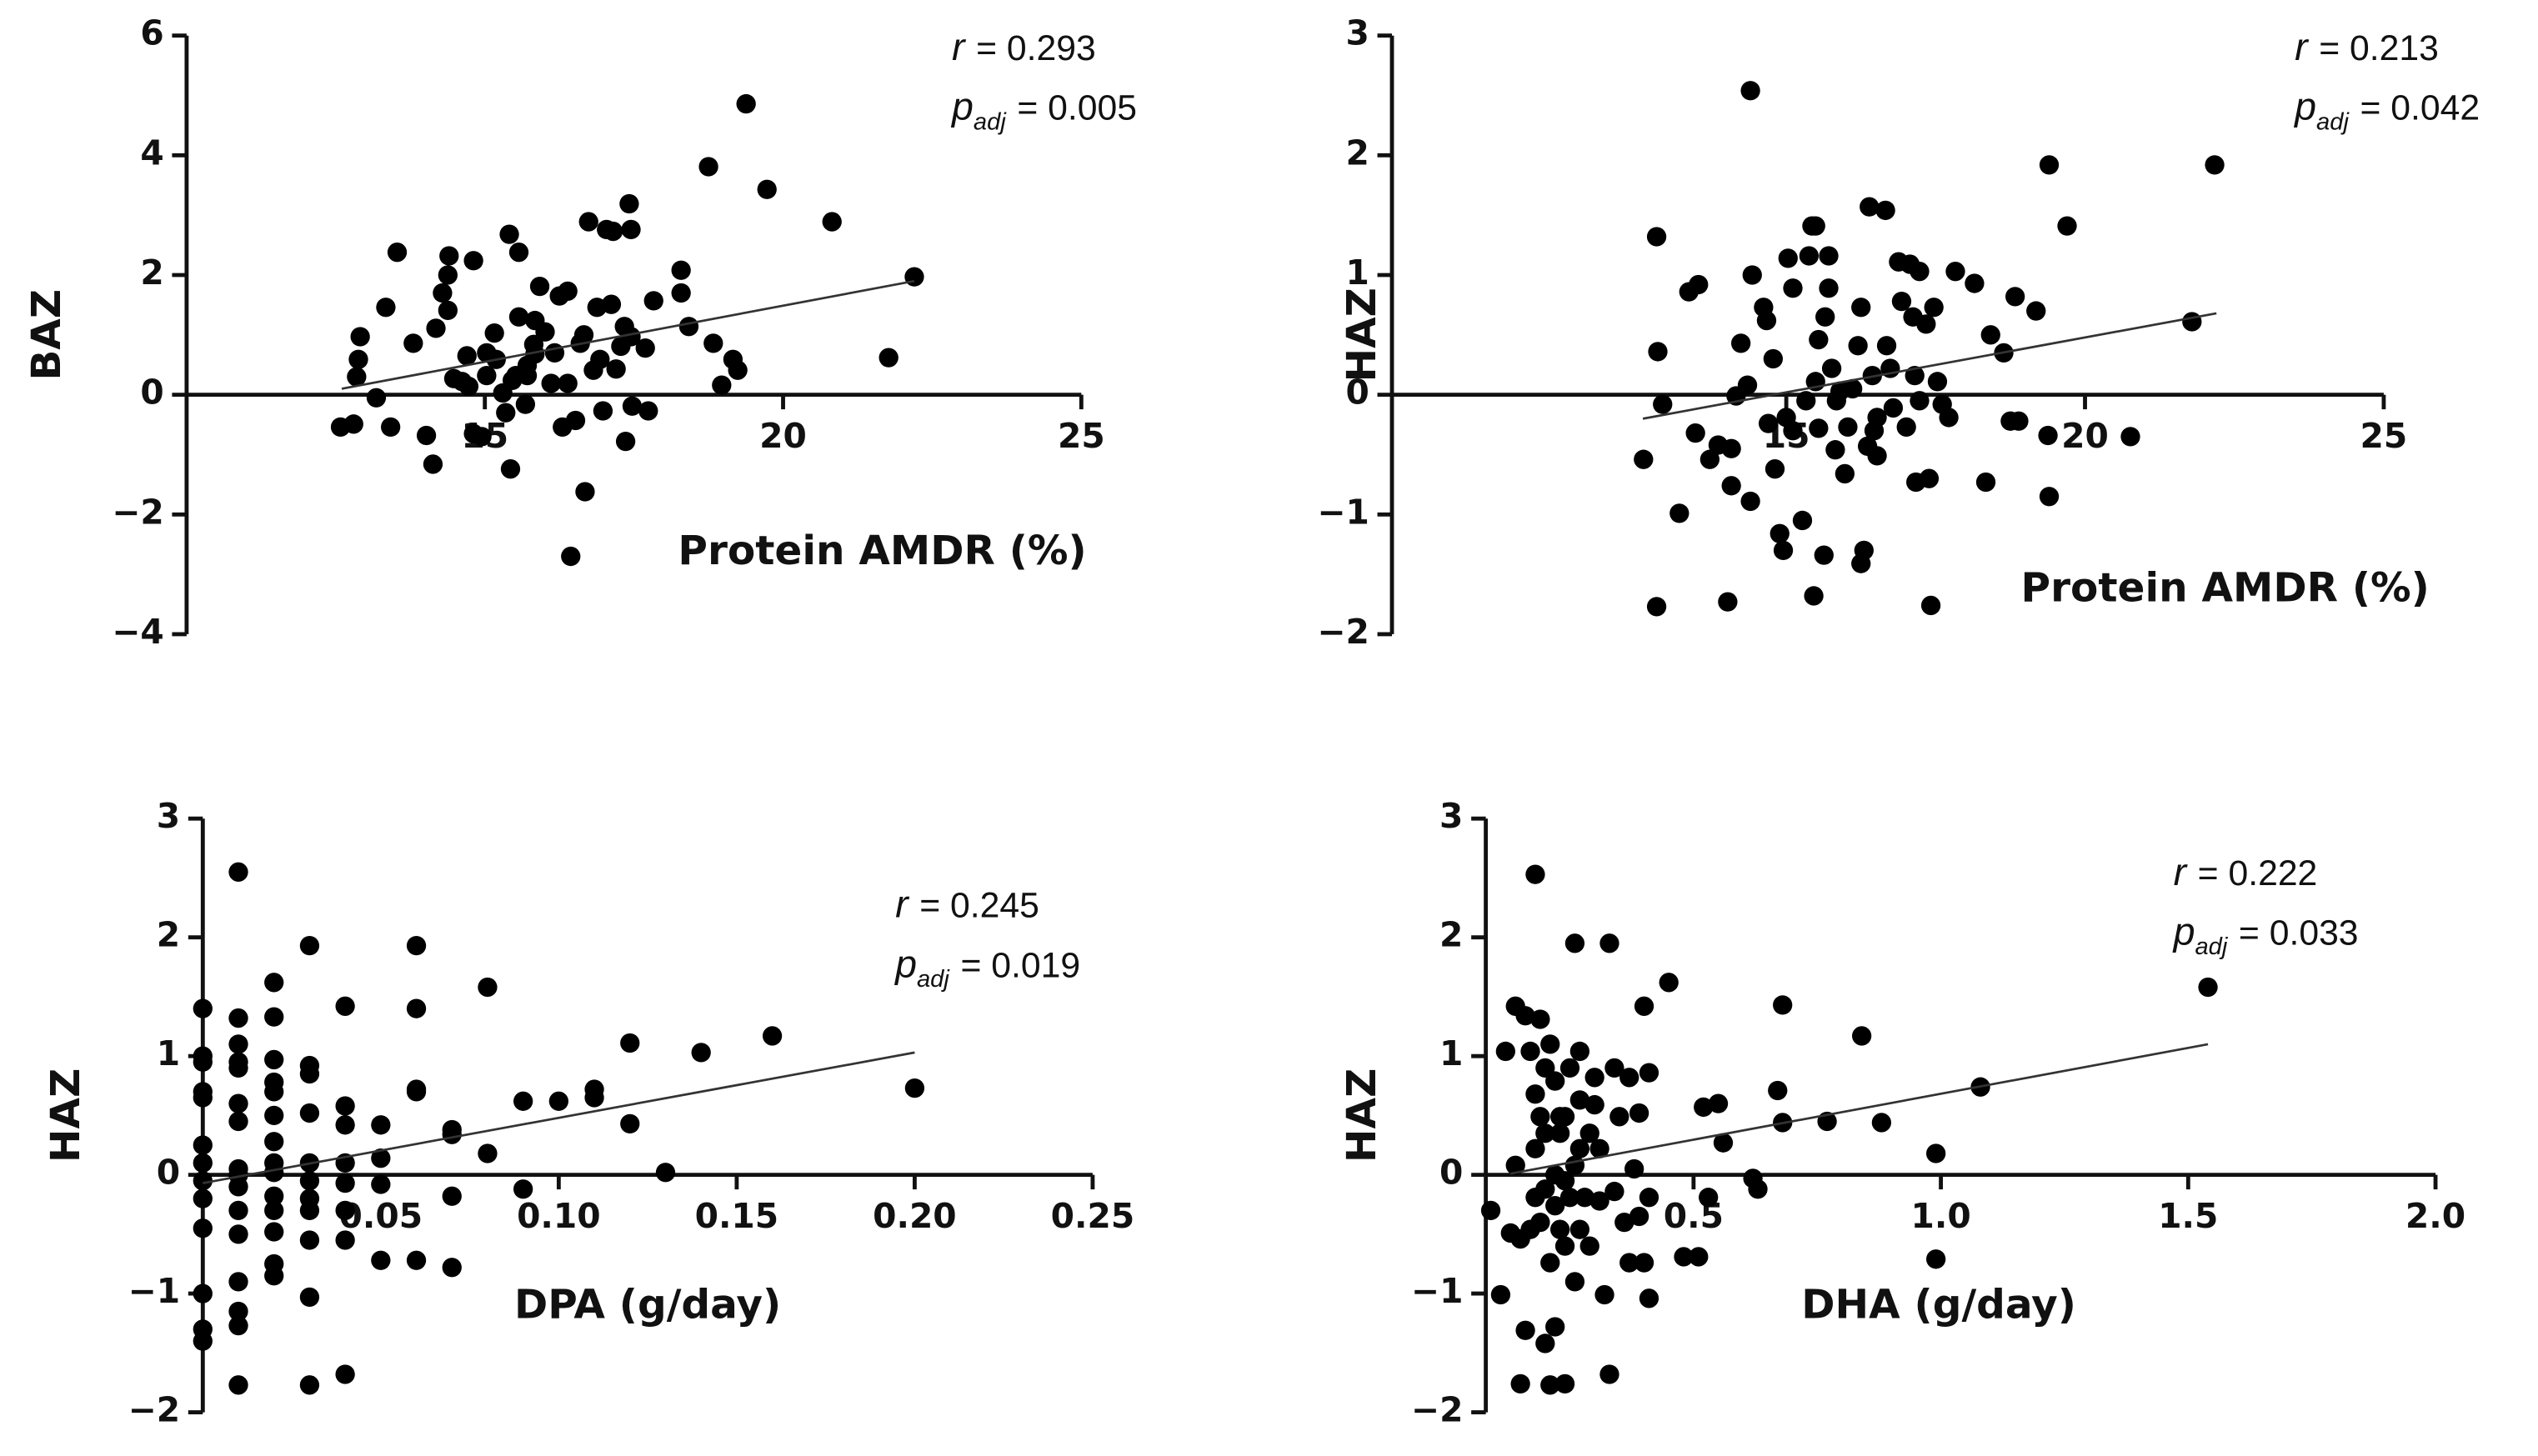  Describe the element at coordinates (168, 1053) in the screenshot. I see `y-tick-label: 1` at that location.